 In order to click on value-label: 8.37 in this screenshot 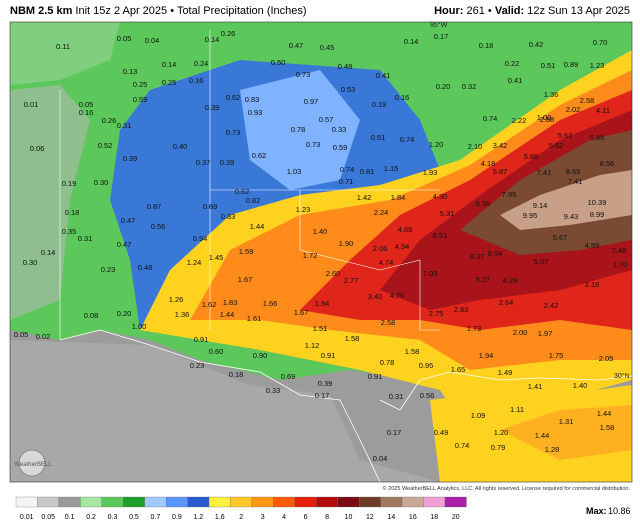, I will do `click(477, 256)`.